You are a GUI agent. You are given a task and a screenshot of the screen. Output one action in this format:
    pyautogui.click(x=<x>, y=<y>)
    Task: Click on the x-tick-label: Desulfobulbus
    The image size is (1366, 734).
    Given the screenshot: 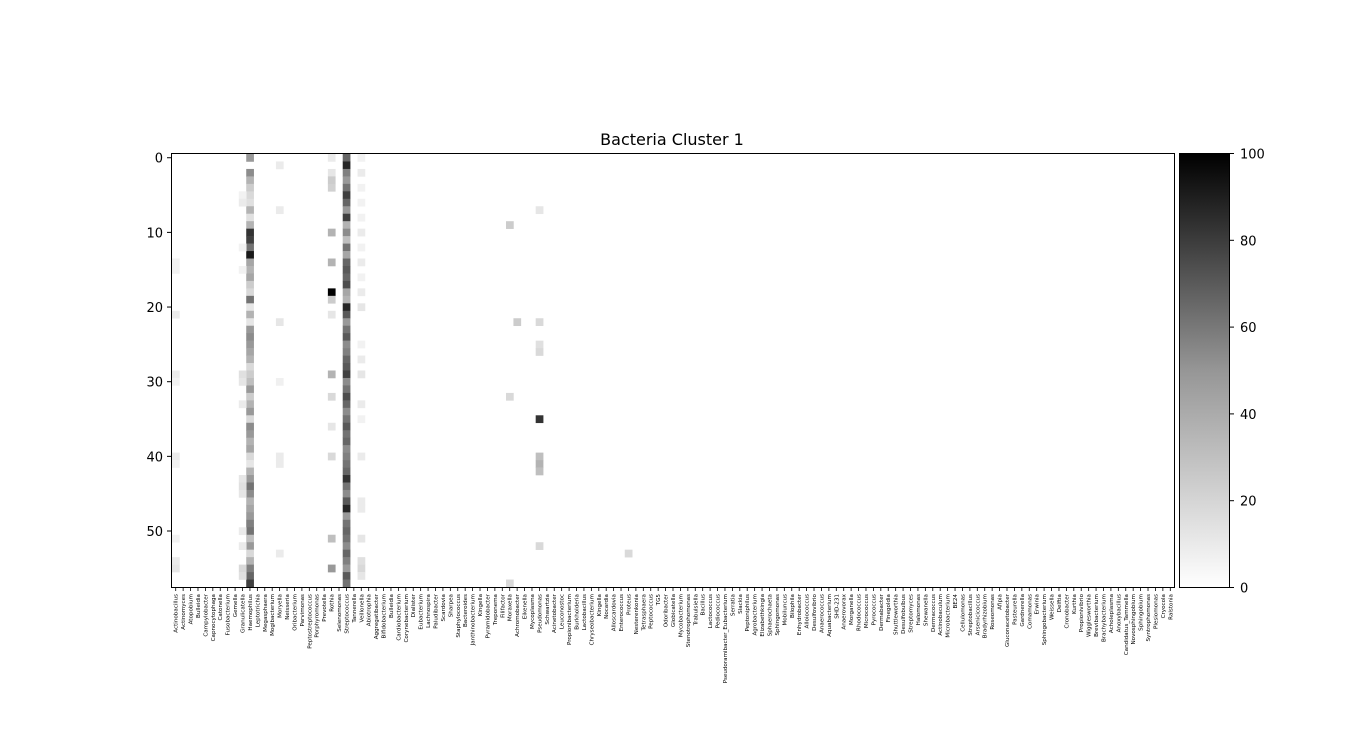 What is the action you would take?
    pyautogui.click(x=904, y=614)
    